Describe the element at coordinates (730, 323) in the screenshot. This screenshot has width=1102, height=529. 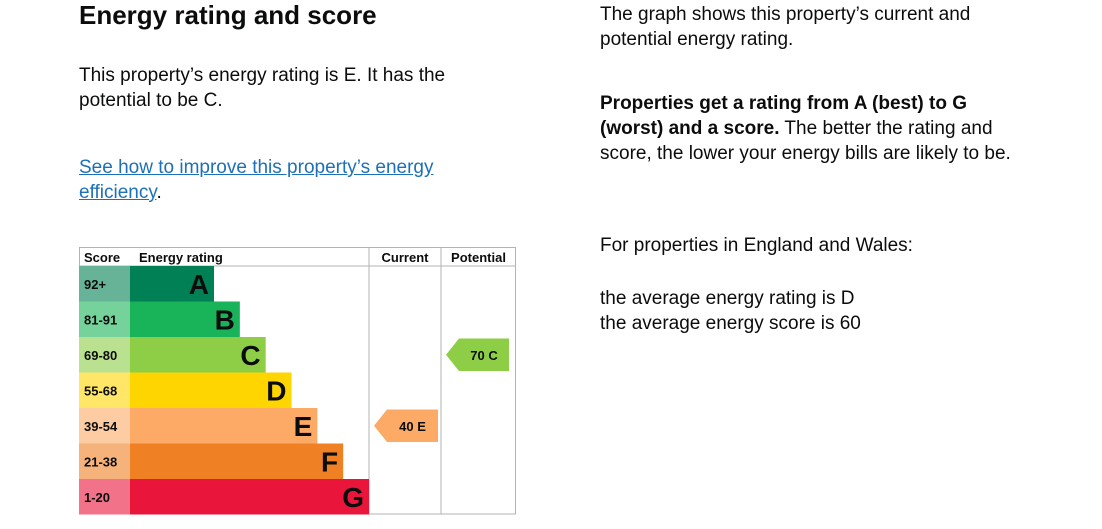
I see `average-score: the average energy score is 60` at that location.